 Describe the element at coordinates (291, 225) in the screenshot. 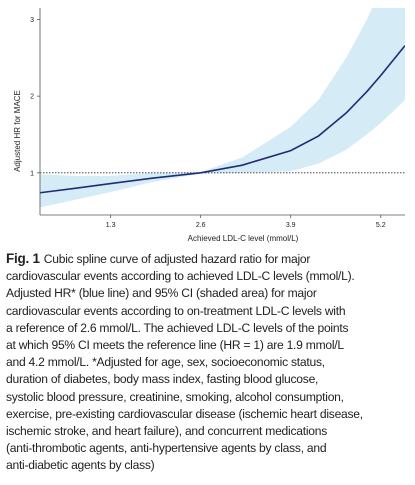

I see `x-tick-label: 3.9` at that location.